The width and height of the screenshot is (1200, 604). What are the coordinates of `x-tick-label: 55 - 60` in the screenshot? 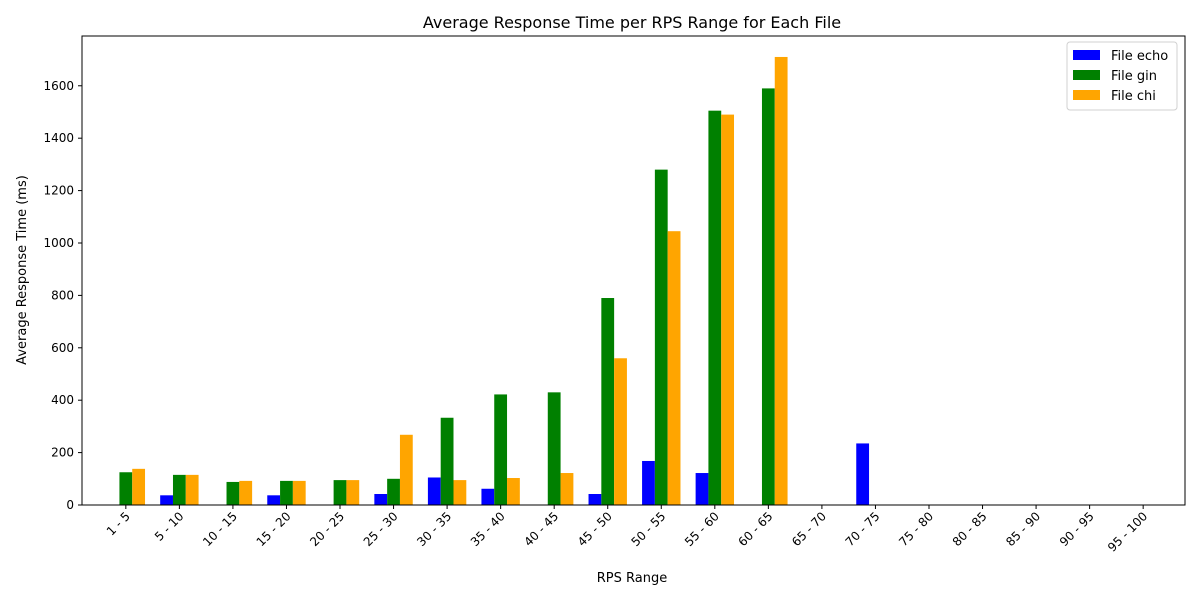 It's located at (702, 529).